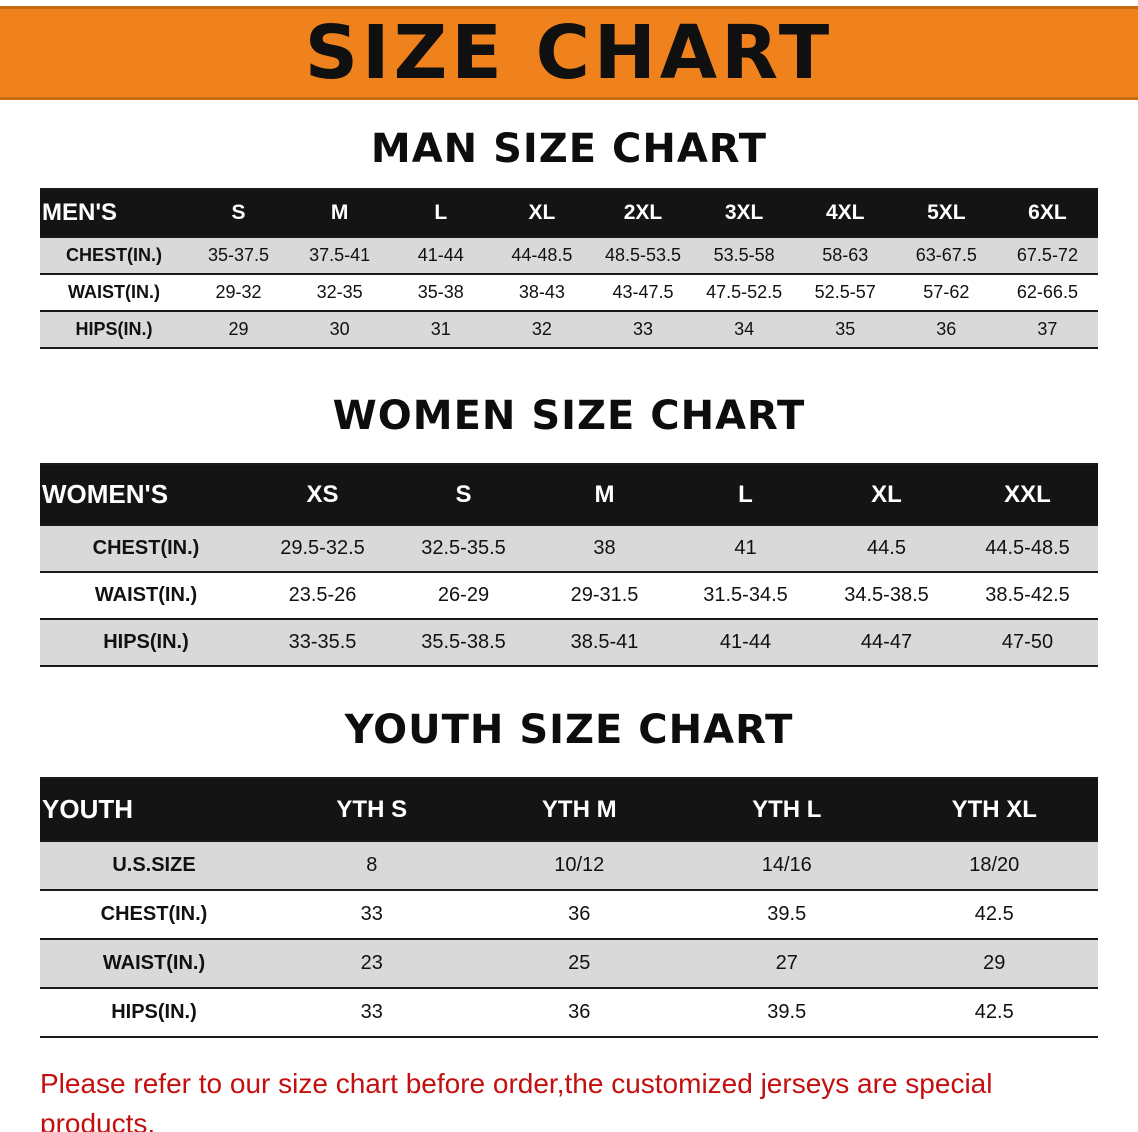 The height and width of the screenshot is (1132, 1138). What do you see at coordinates (745, 595) in the screenshot?
I see `size-value-cell: 31.5-34.5` at bounding box center [745, 595].